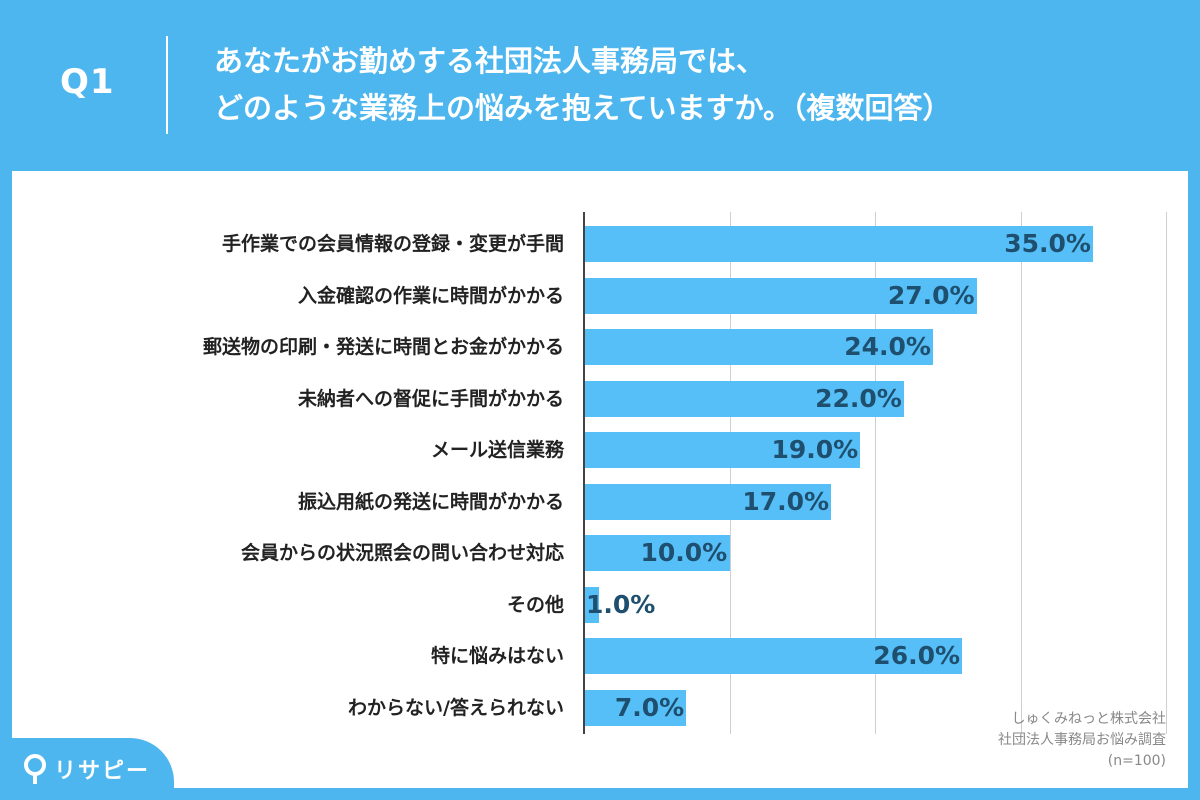  I want to click on question-number: Q1, so click(87, 82).